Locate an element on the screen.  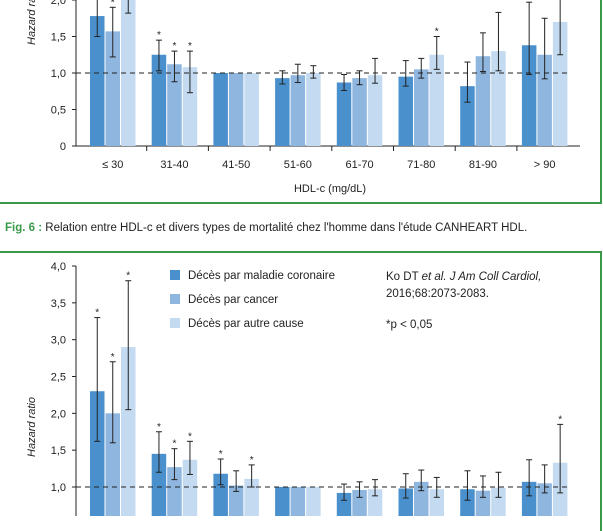
x-tick-label: 81-90 is located at coordinates (483, 165).